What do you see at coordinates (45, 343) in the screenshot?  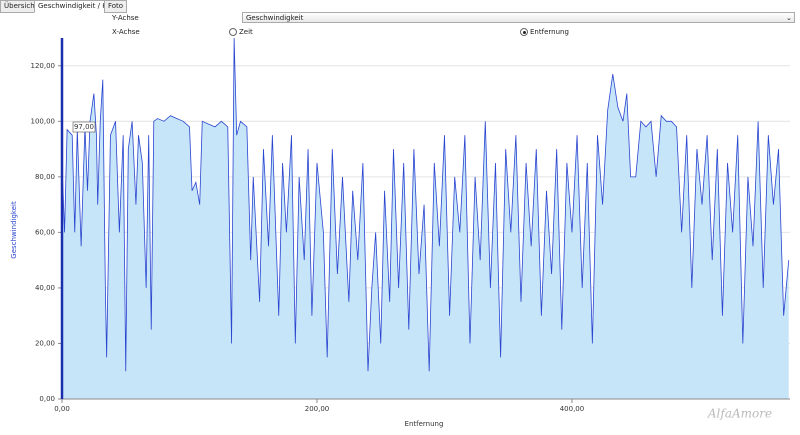 I see `y-tick-label: 20,00` at bounding box center [45, 343].